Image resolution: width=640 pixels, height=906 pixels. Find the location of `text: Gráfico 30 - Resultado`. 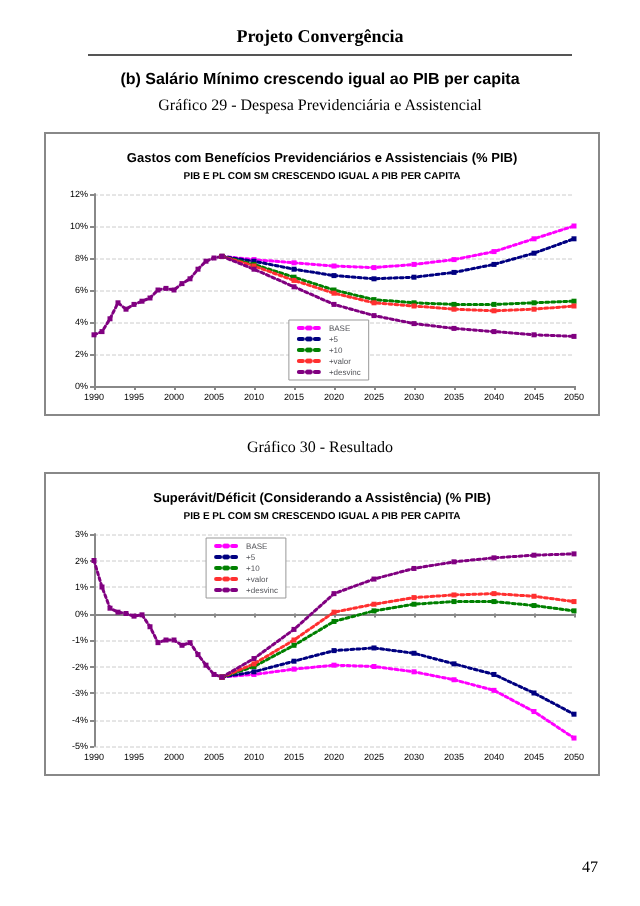

text: Gráfico 30 - Resultado is located at coordinates (320, 448).